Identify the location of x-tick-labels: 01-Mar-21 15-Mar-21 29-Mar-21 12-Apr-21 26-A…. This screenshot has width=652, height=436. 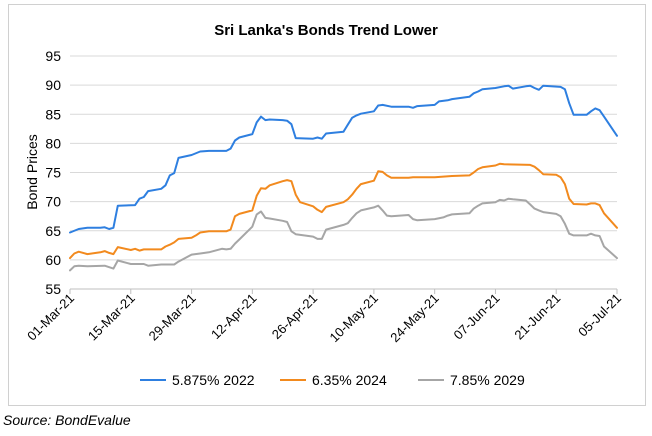
(324, 317).